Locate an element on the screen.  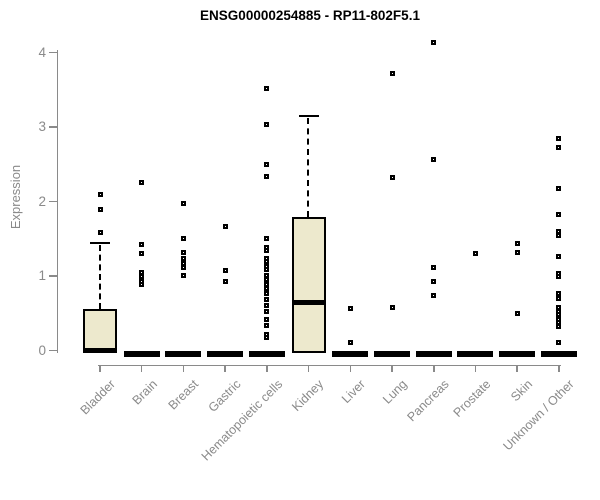
y-tick-label: 1 is located at coordinates (42, 275).